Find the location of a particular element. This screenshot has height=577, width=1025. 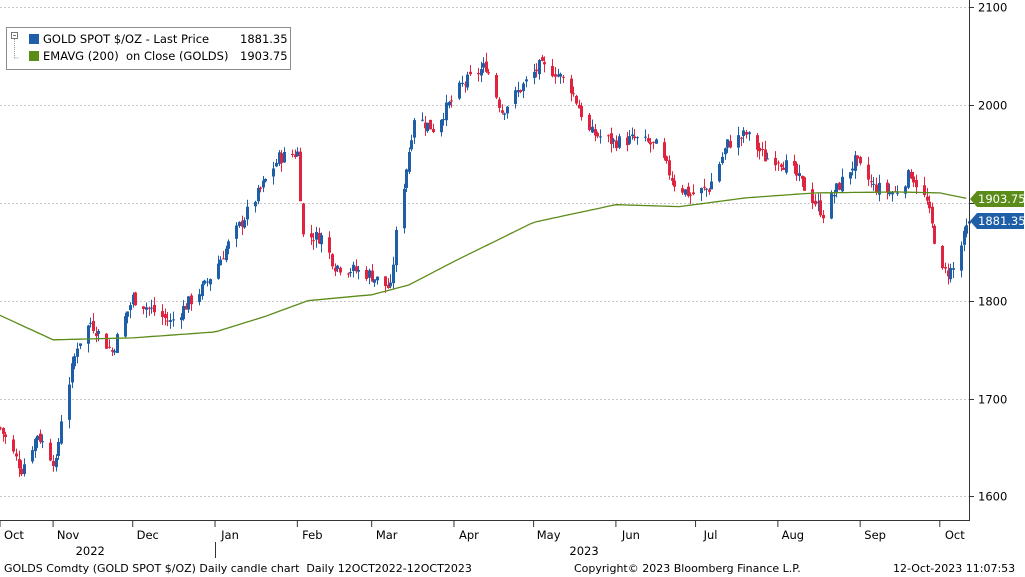

x-tick-label: Oct is located at coordinates (14, 535).